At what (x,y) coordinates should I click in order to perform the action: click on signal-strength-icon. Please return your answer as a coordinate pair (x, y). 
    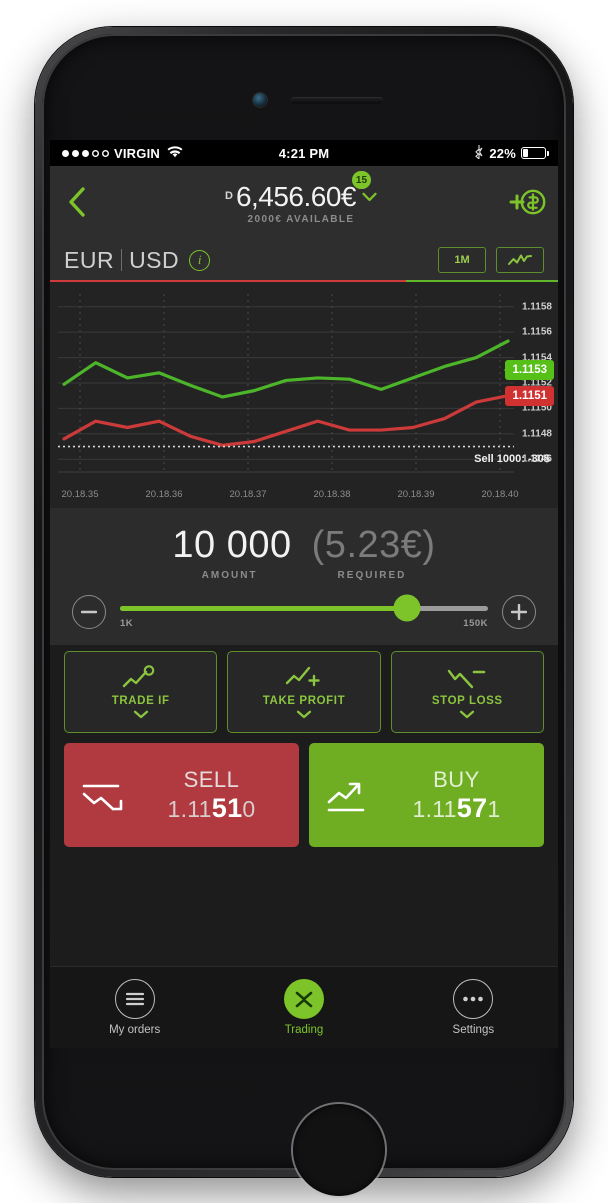
    Looking at the image, I should click on (85, 153).